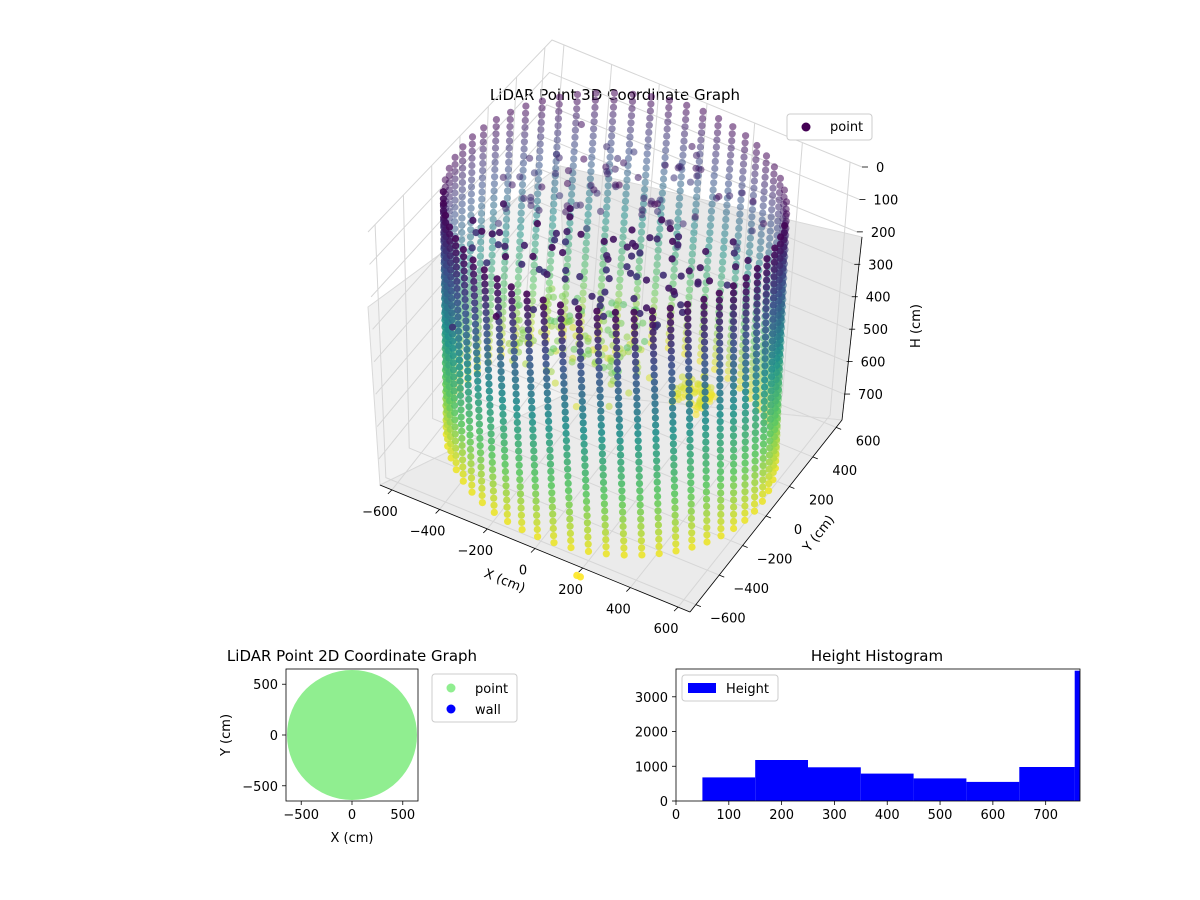 This screenshot has height=900, width=1200. What do you see at coordinates (698, 605) in the screenshot?
I see `y-tick-3d` at bounding box center [698, 605].